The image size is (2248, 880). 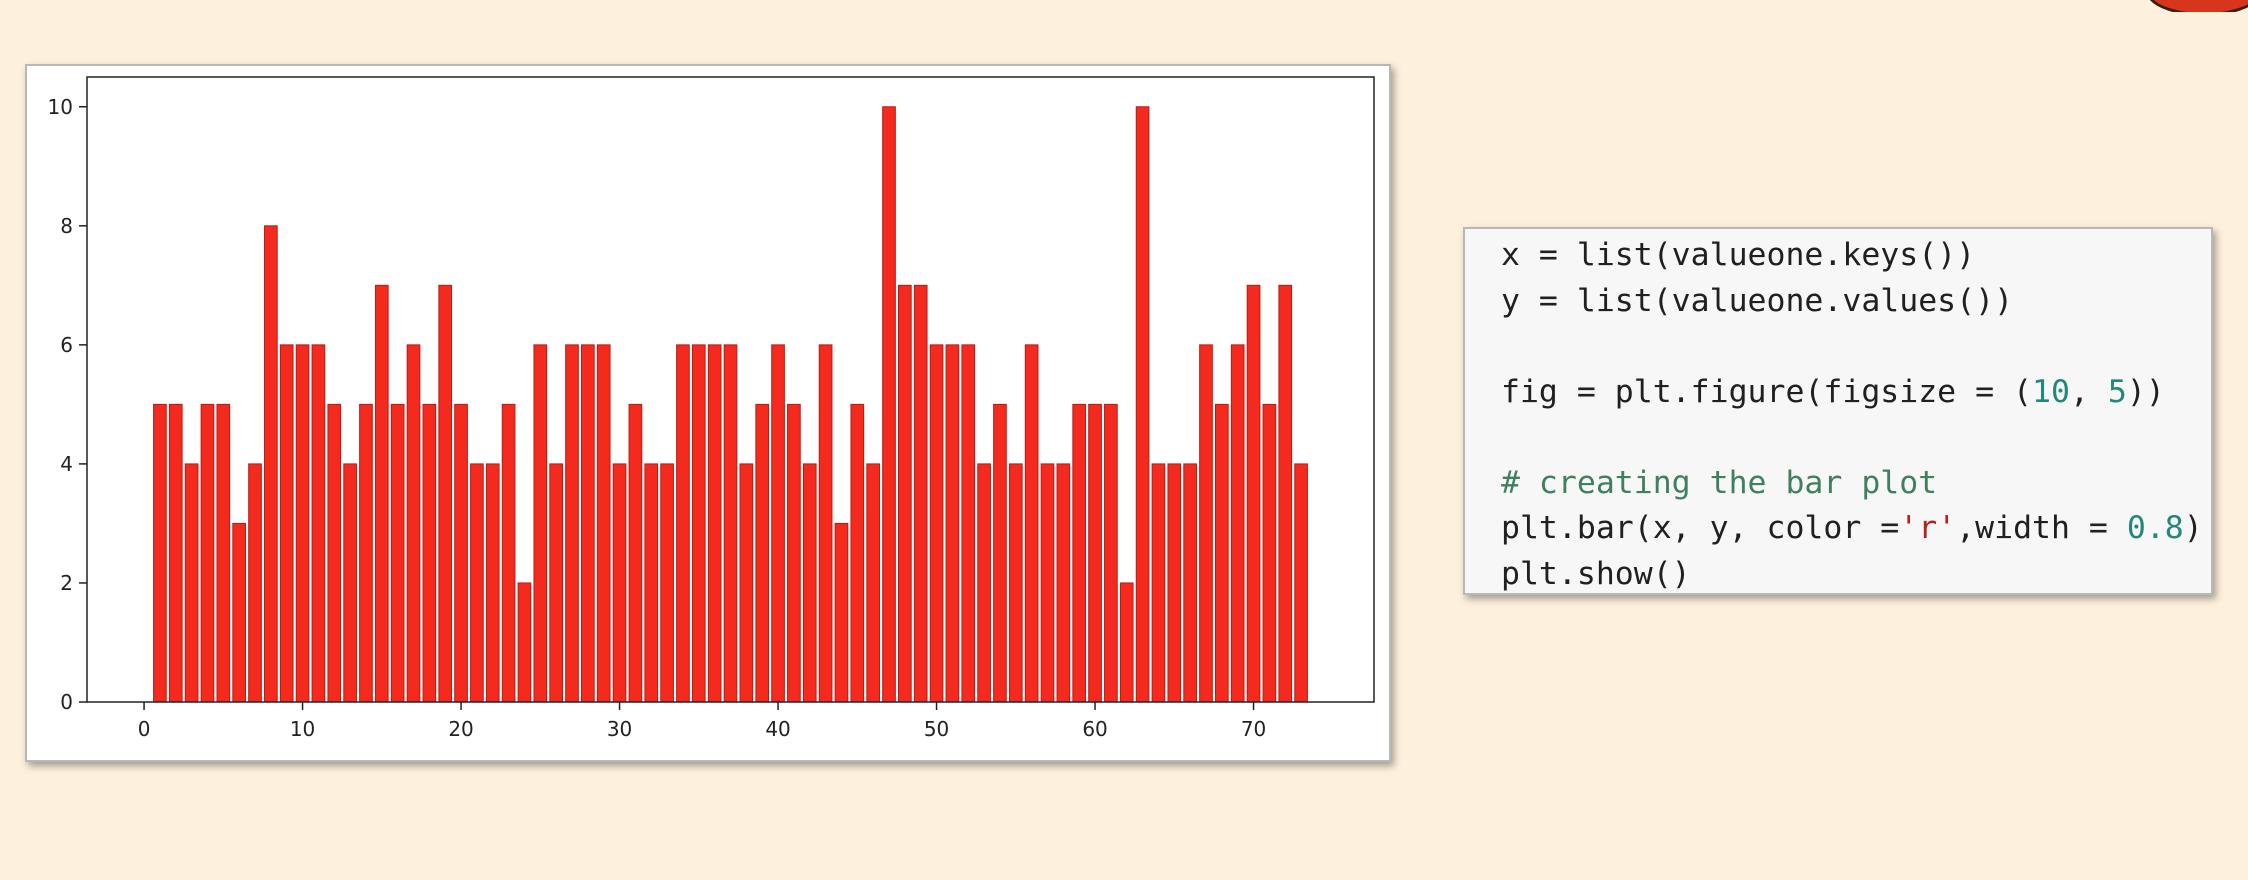 I want to click on y-tick-label: 8, so click(x=66, y=226).